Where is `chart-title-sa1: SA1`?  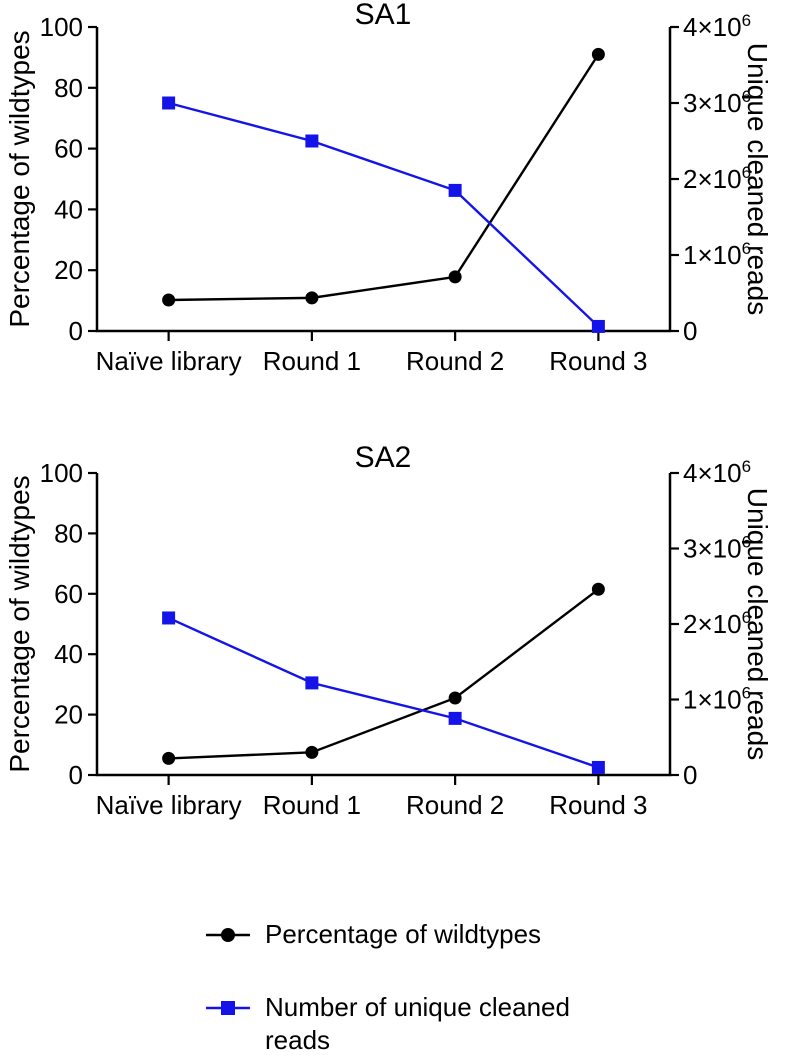
chart-title-sa1: SA1 is located at coordinates (383, 15).